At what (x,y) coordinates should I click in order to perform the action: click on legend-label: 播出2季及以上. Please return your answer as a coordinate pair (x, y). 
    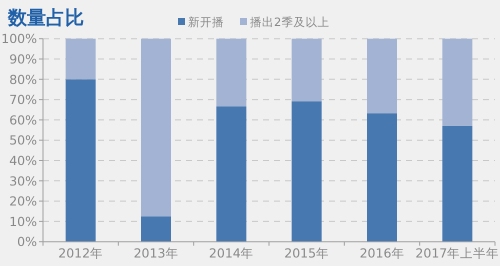
    Looking at the image, I should click on (290, 22).